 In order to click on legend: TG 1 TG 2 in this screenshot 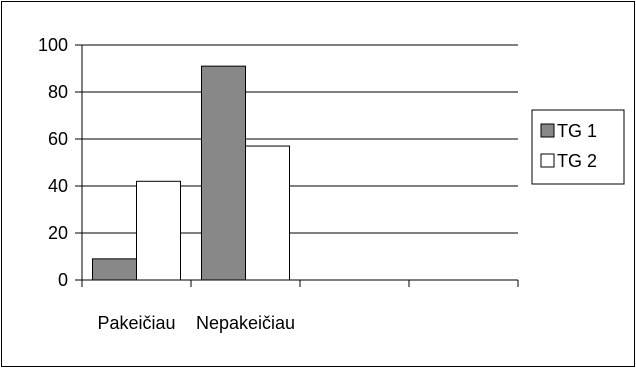, I will do `click(578, 147)`.